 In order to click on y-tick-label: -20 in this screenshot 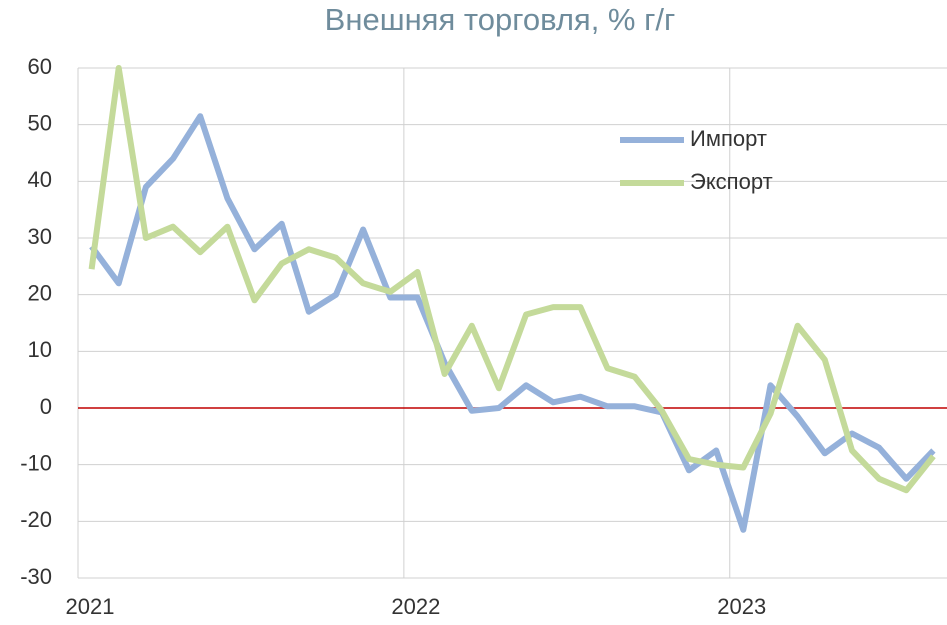, I will do `click(36, 519)`.